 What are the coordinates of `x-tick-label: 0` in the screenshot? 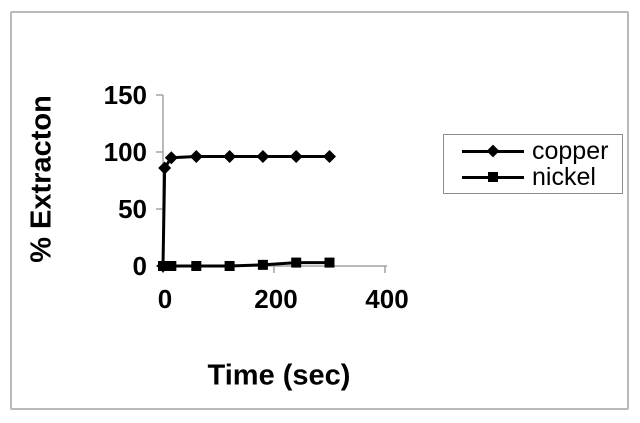 It's located at (165, 299).